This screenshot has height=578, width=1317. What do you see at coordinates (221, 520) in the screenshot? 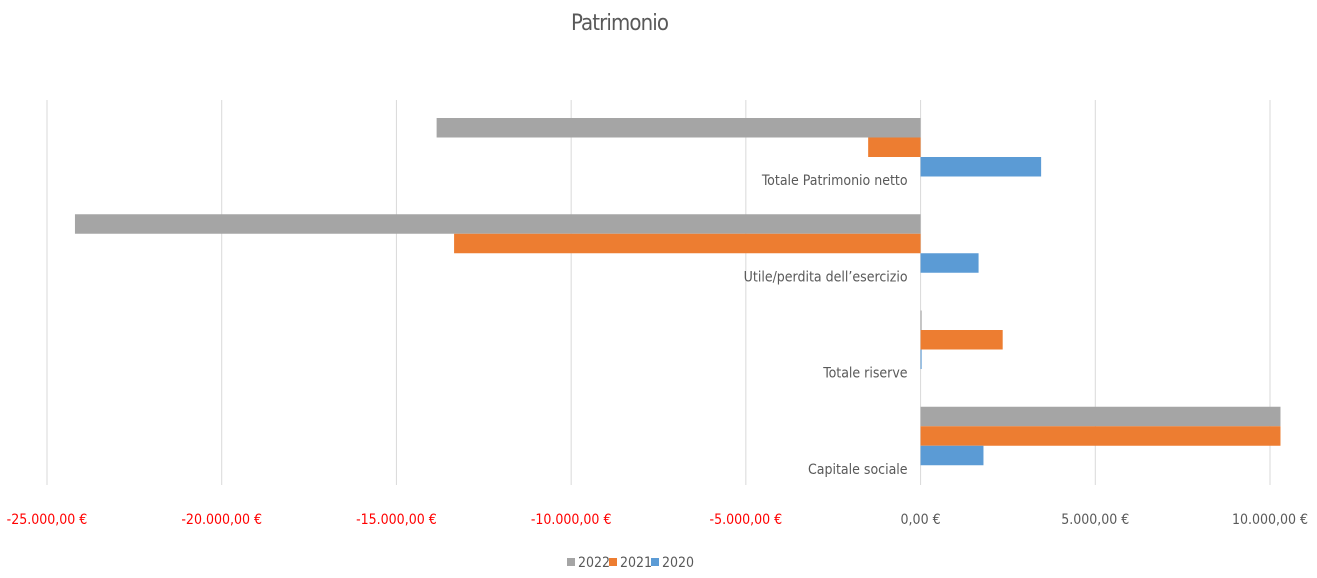
I see `x-tick-label: -20.000,00 €` at bounding box center [221, 520].